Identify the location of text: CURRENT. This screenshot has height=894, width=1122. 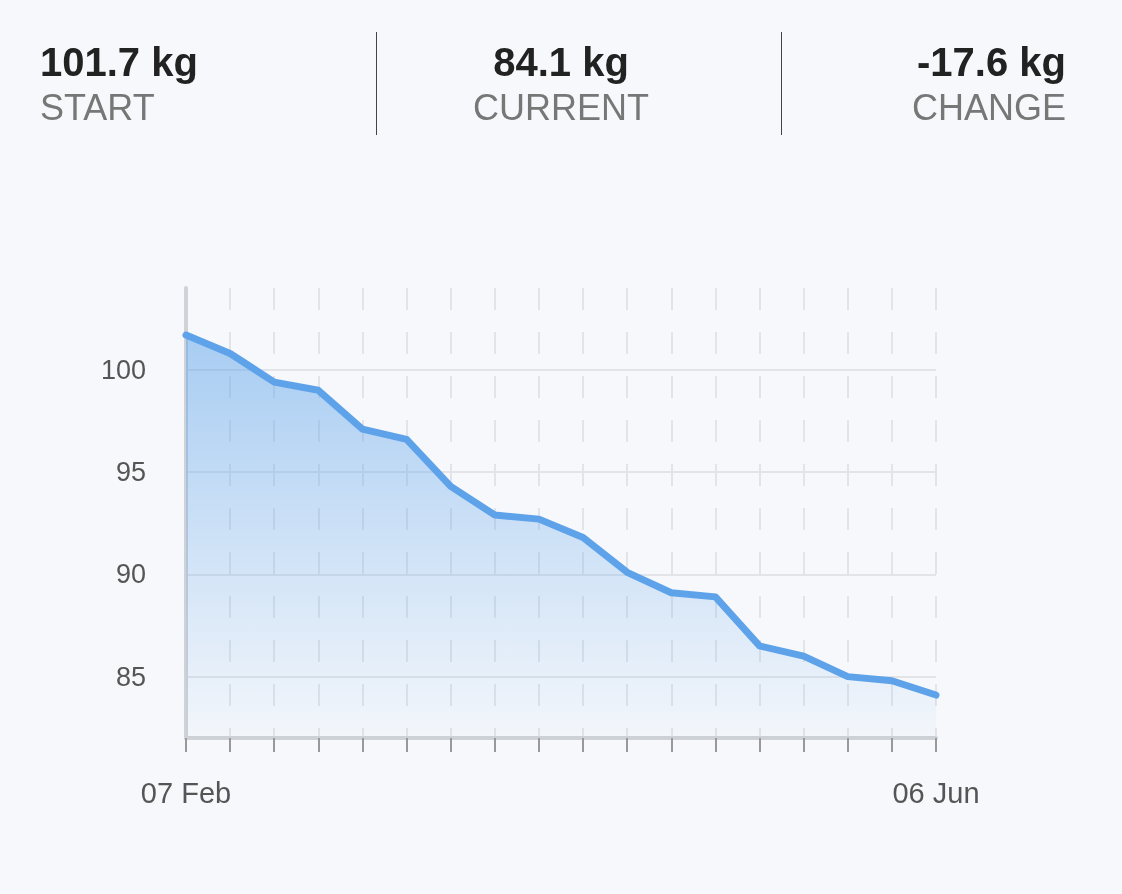
(561, 108).